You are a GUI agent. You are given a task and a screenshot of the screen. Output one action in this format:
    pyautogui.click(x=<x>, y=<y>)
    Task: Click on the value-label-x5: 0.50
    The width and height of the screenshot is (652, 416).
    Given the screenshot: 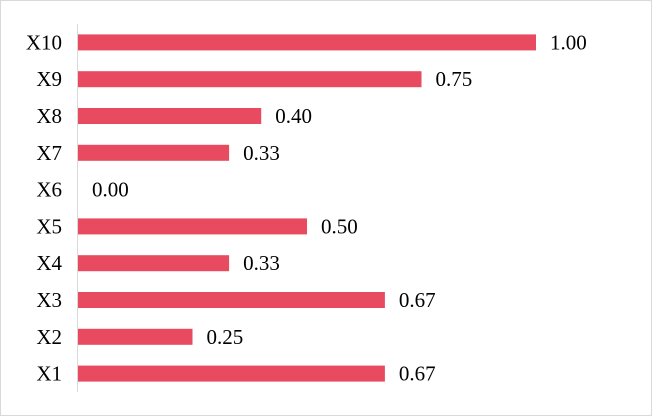 What is the action you would take?
    pyautogui.click(x=339, y=226)
    